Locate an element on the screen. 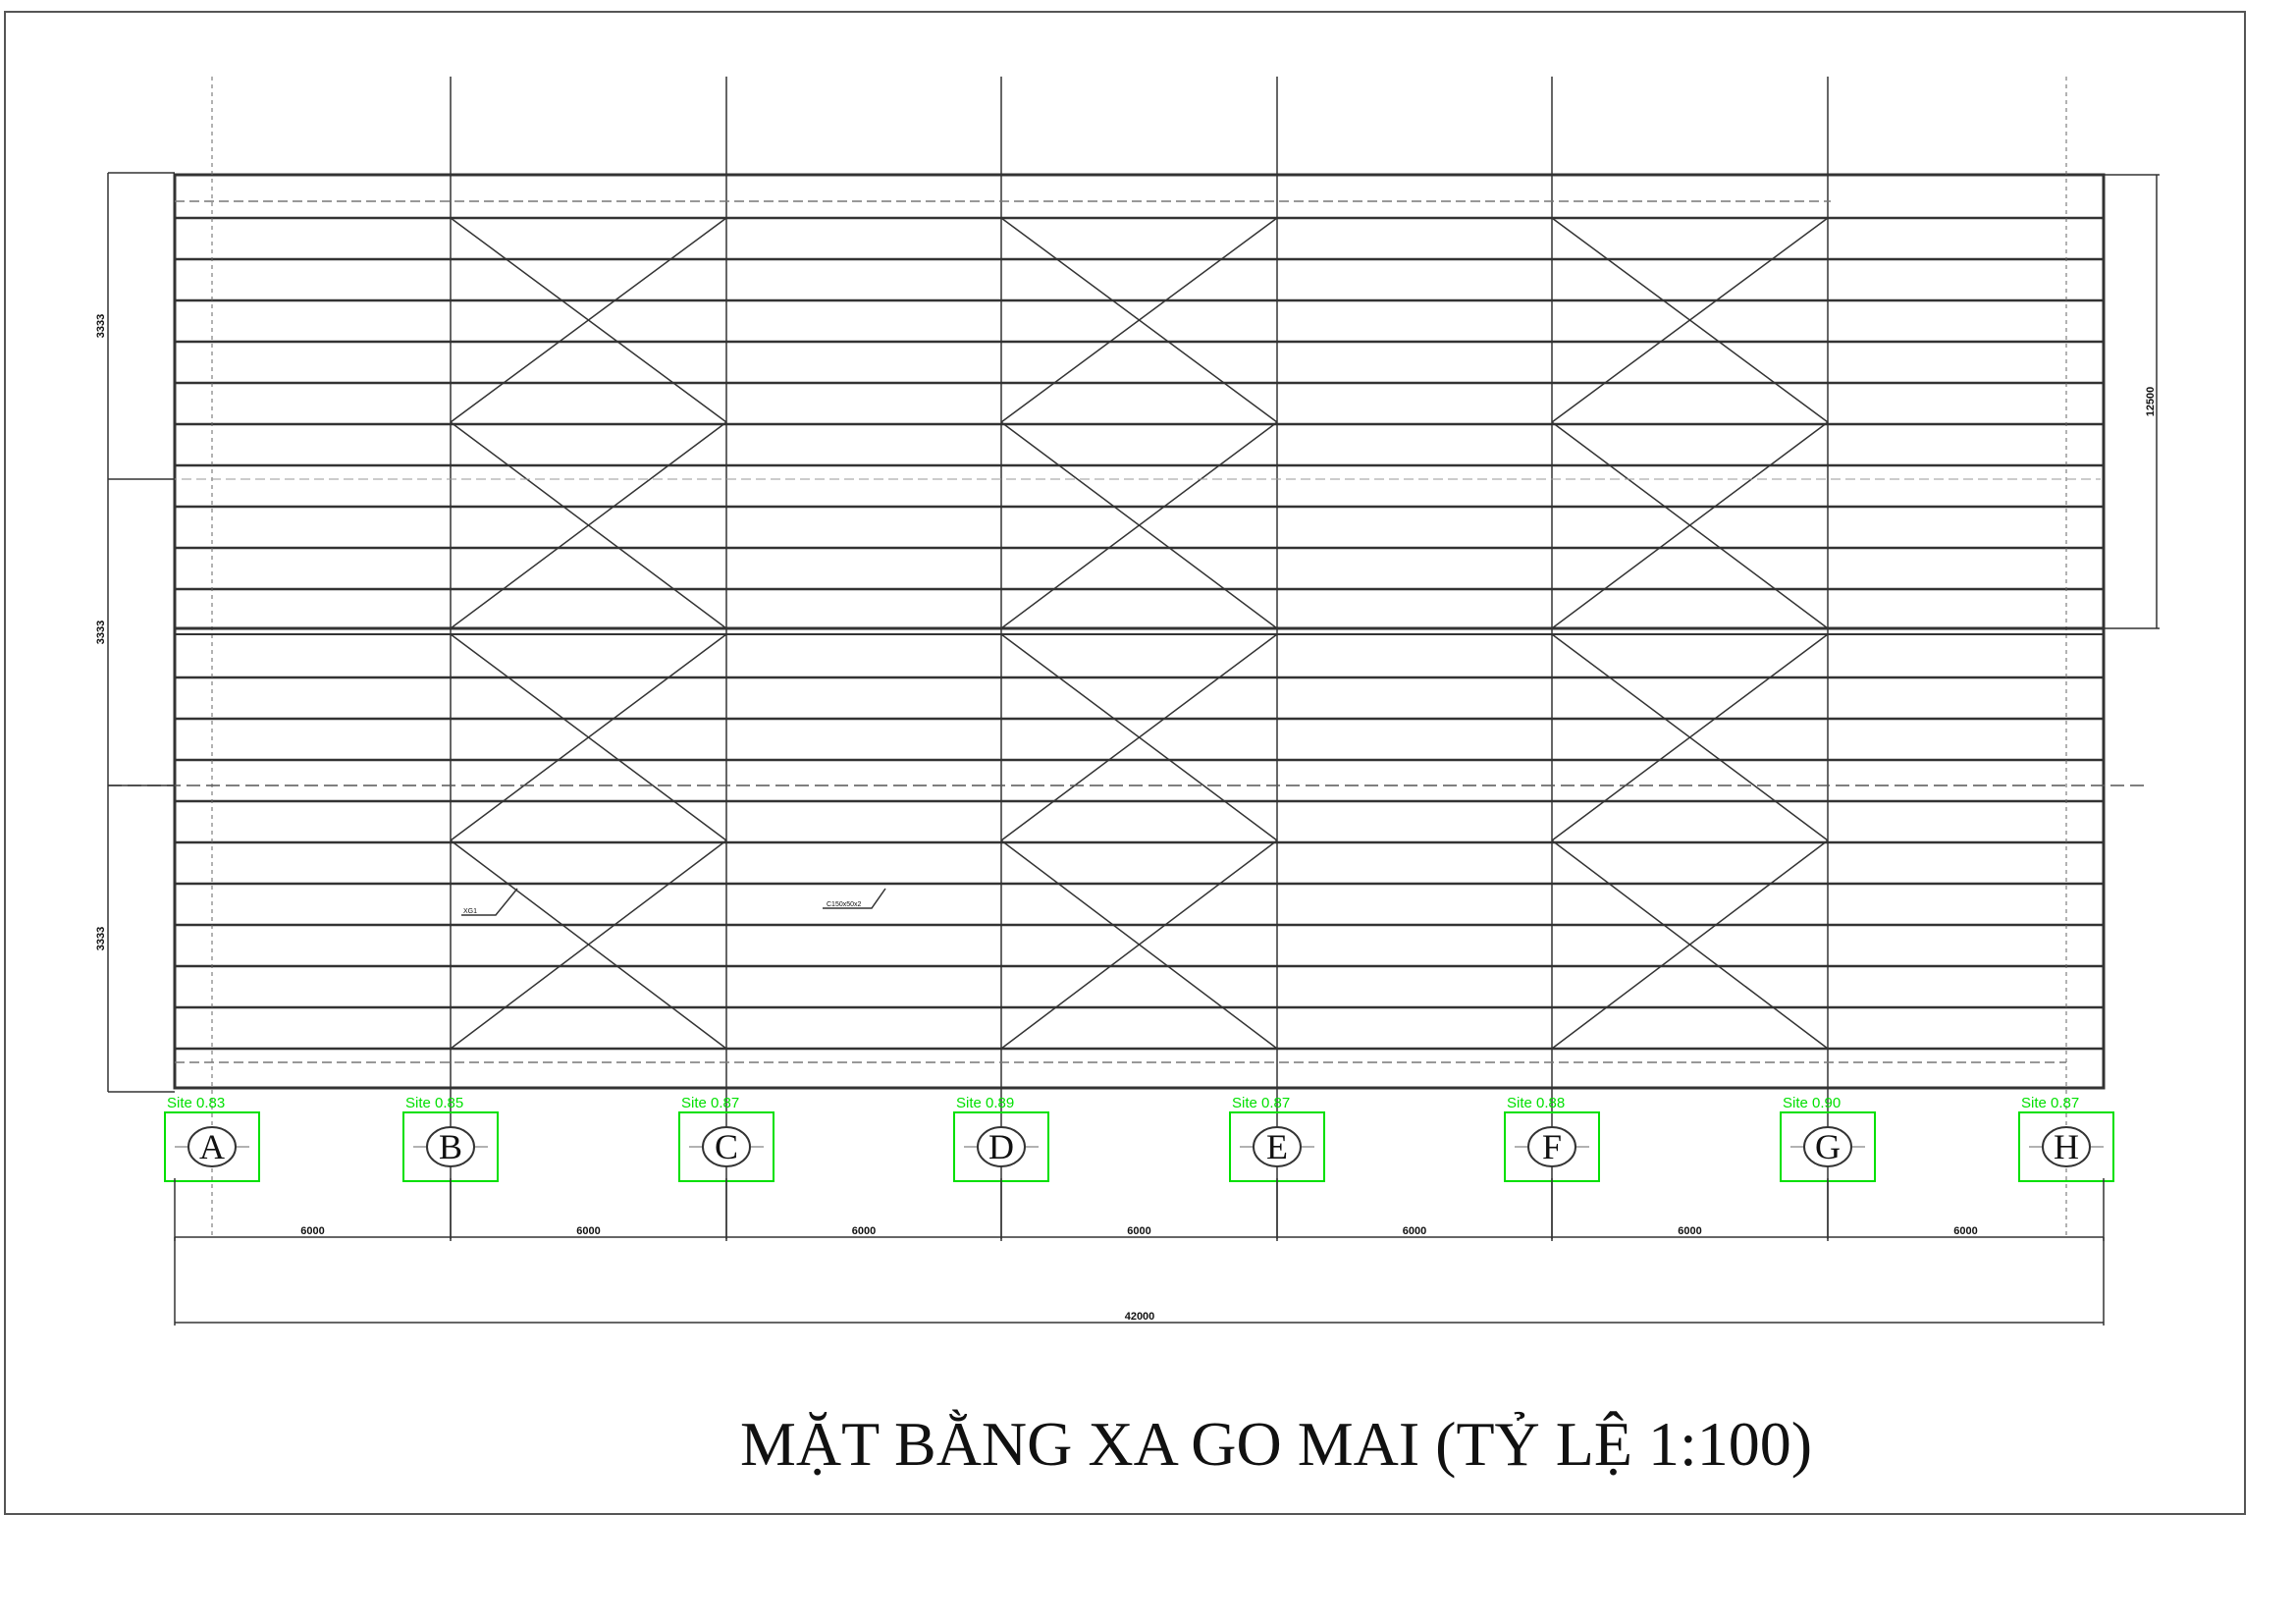 The image size is (2296, 1623). detection-label: Site 0.89 is located at coordinates (985, 1103).